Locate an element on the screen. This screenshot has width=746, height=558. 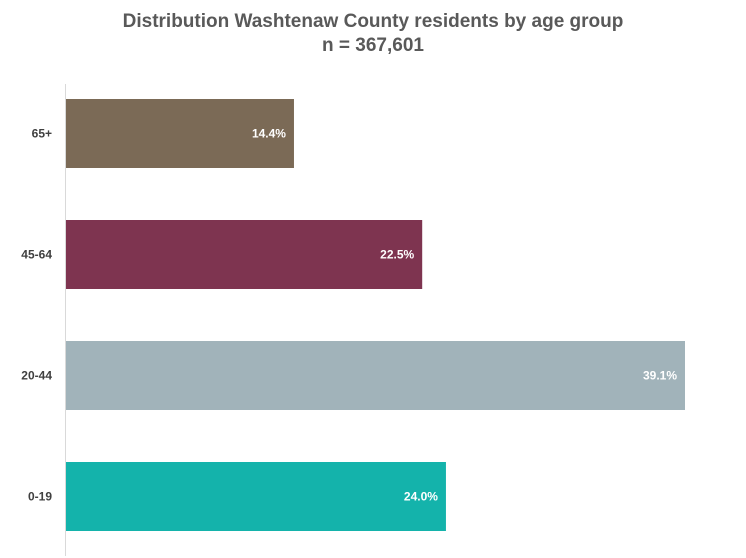
category-tick-label: 45-64 is located at coordinates (36, 255).